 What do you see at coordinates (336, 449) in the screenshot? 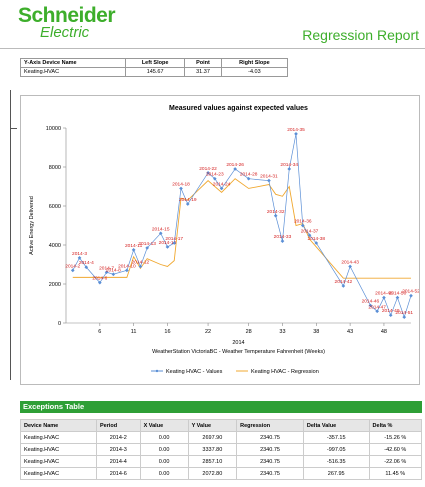
I see `table-cell: -997.05` at bounding box center [336, 449].